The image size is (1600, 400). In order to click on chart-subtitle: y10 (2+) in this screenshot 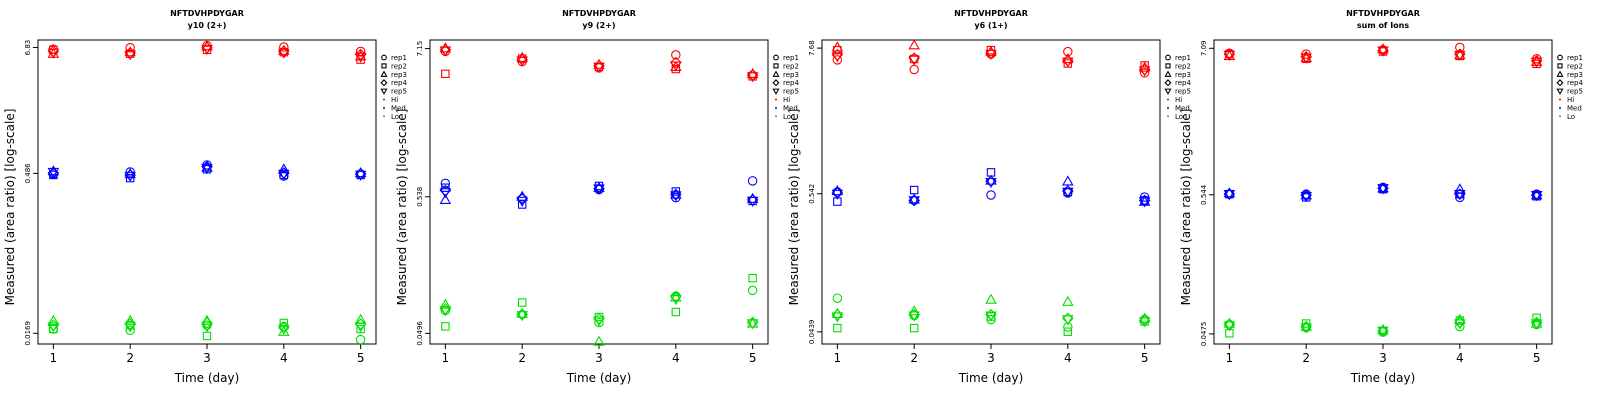, I will do `click(207, 25)`.